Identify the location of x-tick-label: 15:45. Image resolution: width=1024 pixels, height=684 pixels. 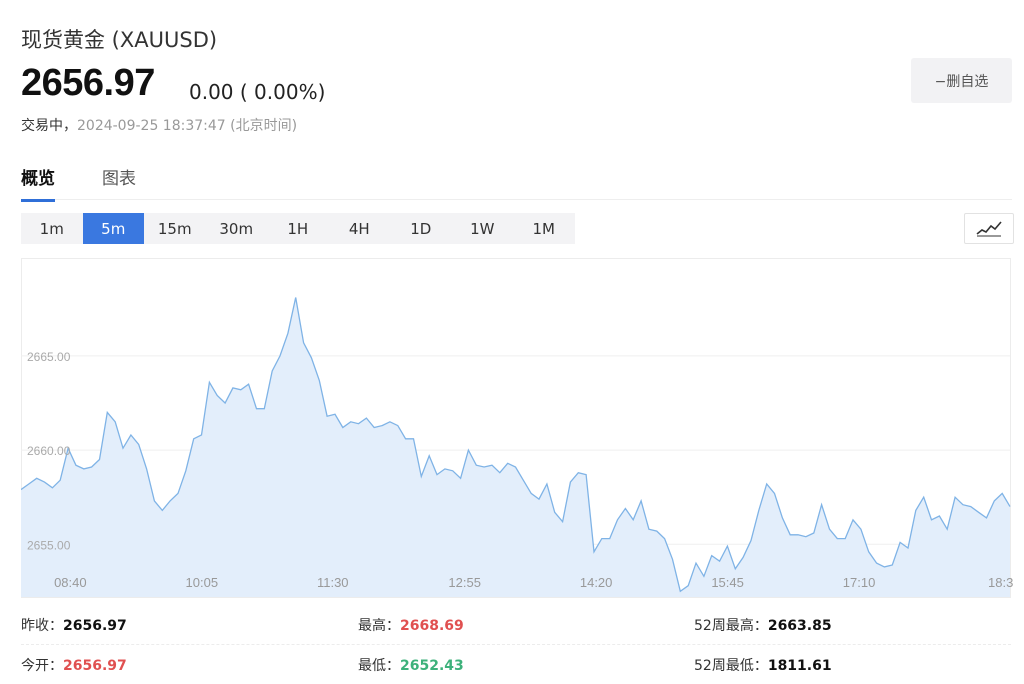
(727, 582).